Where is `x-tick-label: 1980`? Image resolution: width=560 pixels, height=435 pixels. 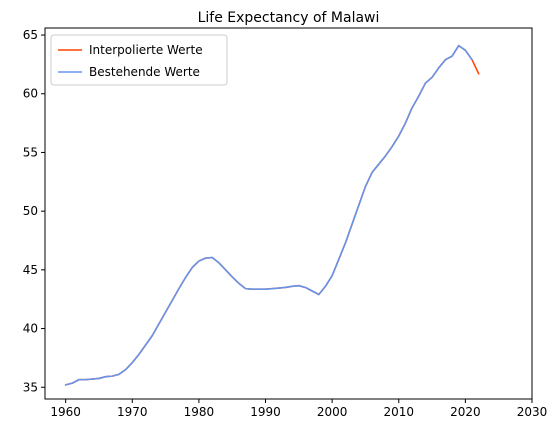
x-tick-label: 1980 is located at coordinates (199, 412).